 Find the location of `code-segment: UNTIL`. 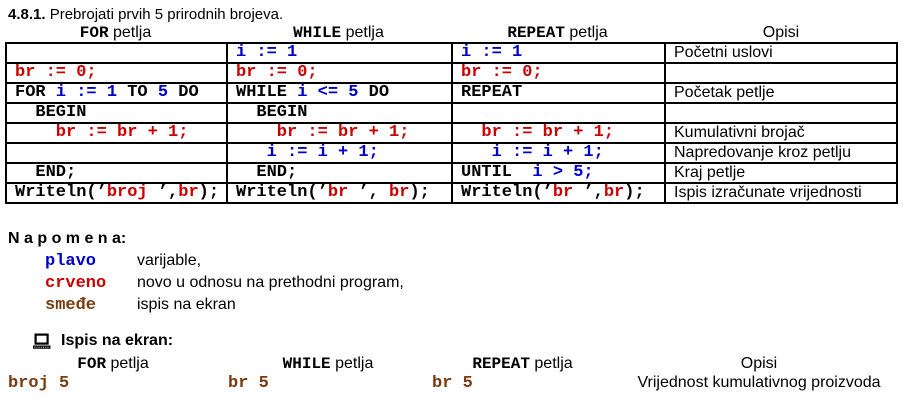

code-segment: UNTIL is located at coordinates (497, 172).